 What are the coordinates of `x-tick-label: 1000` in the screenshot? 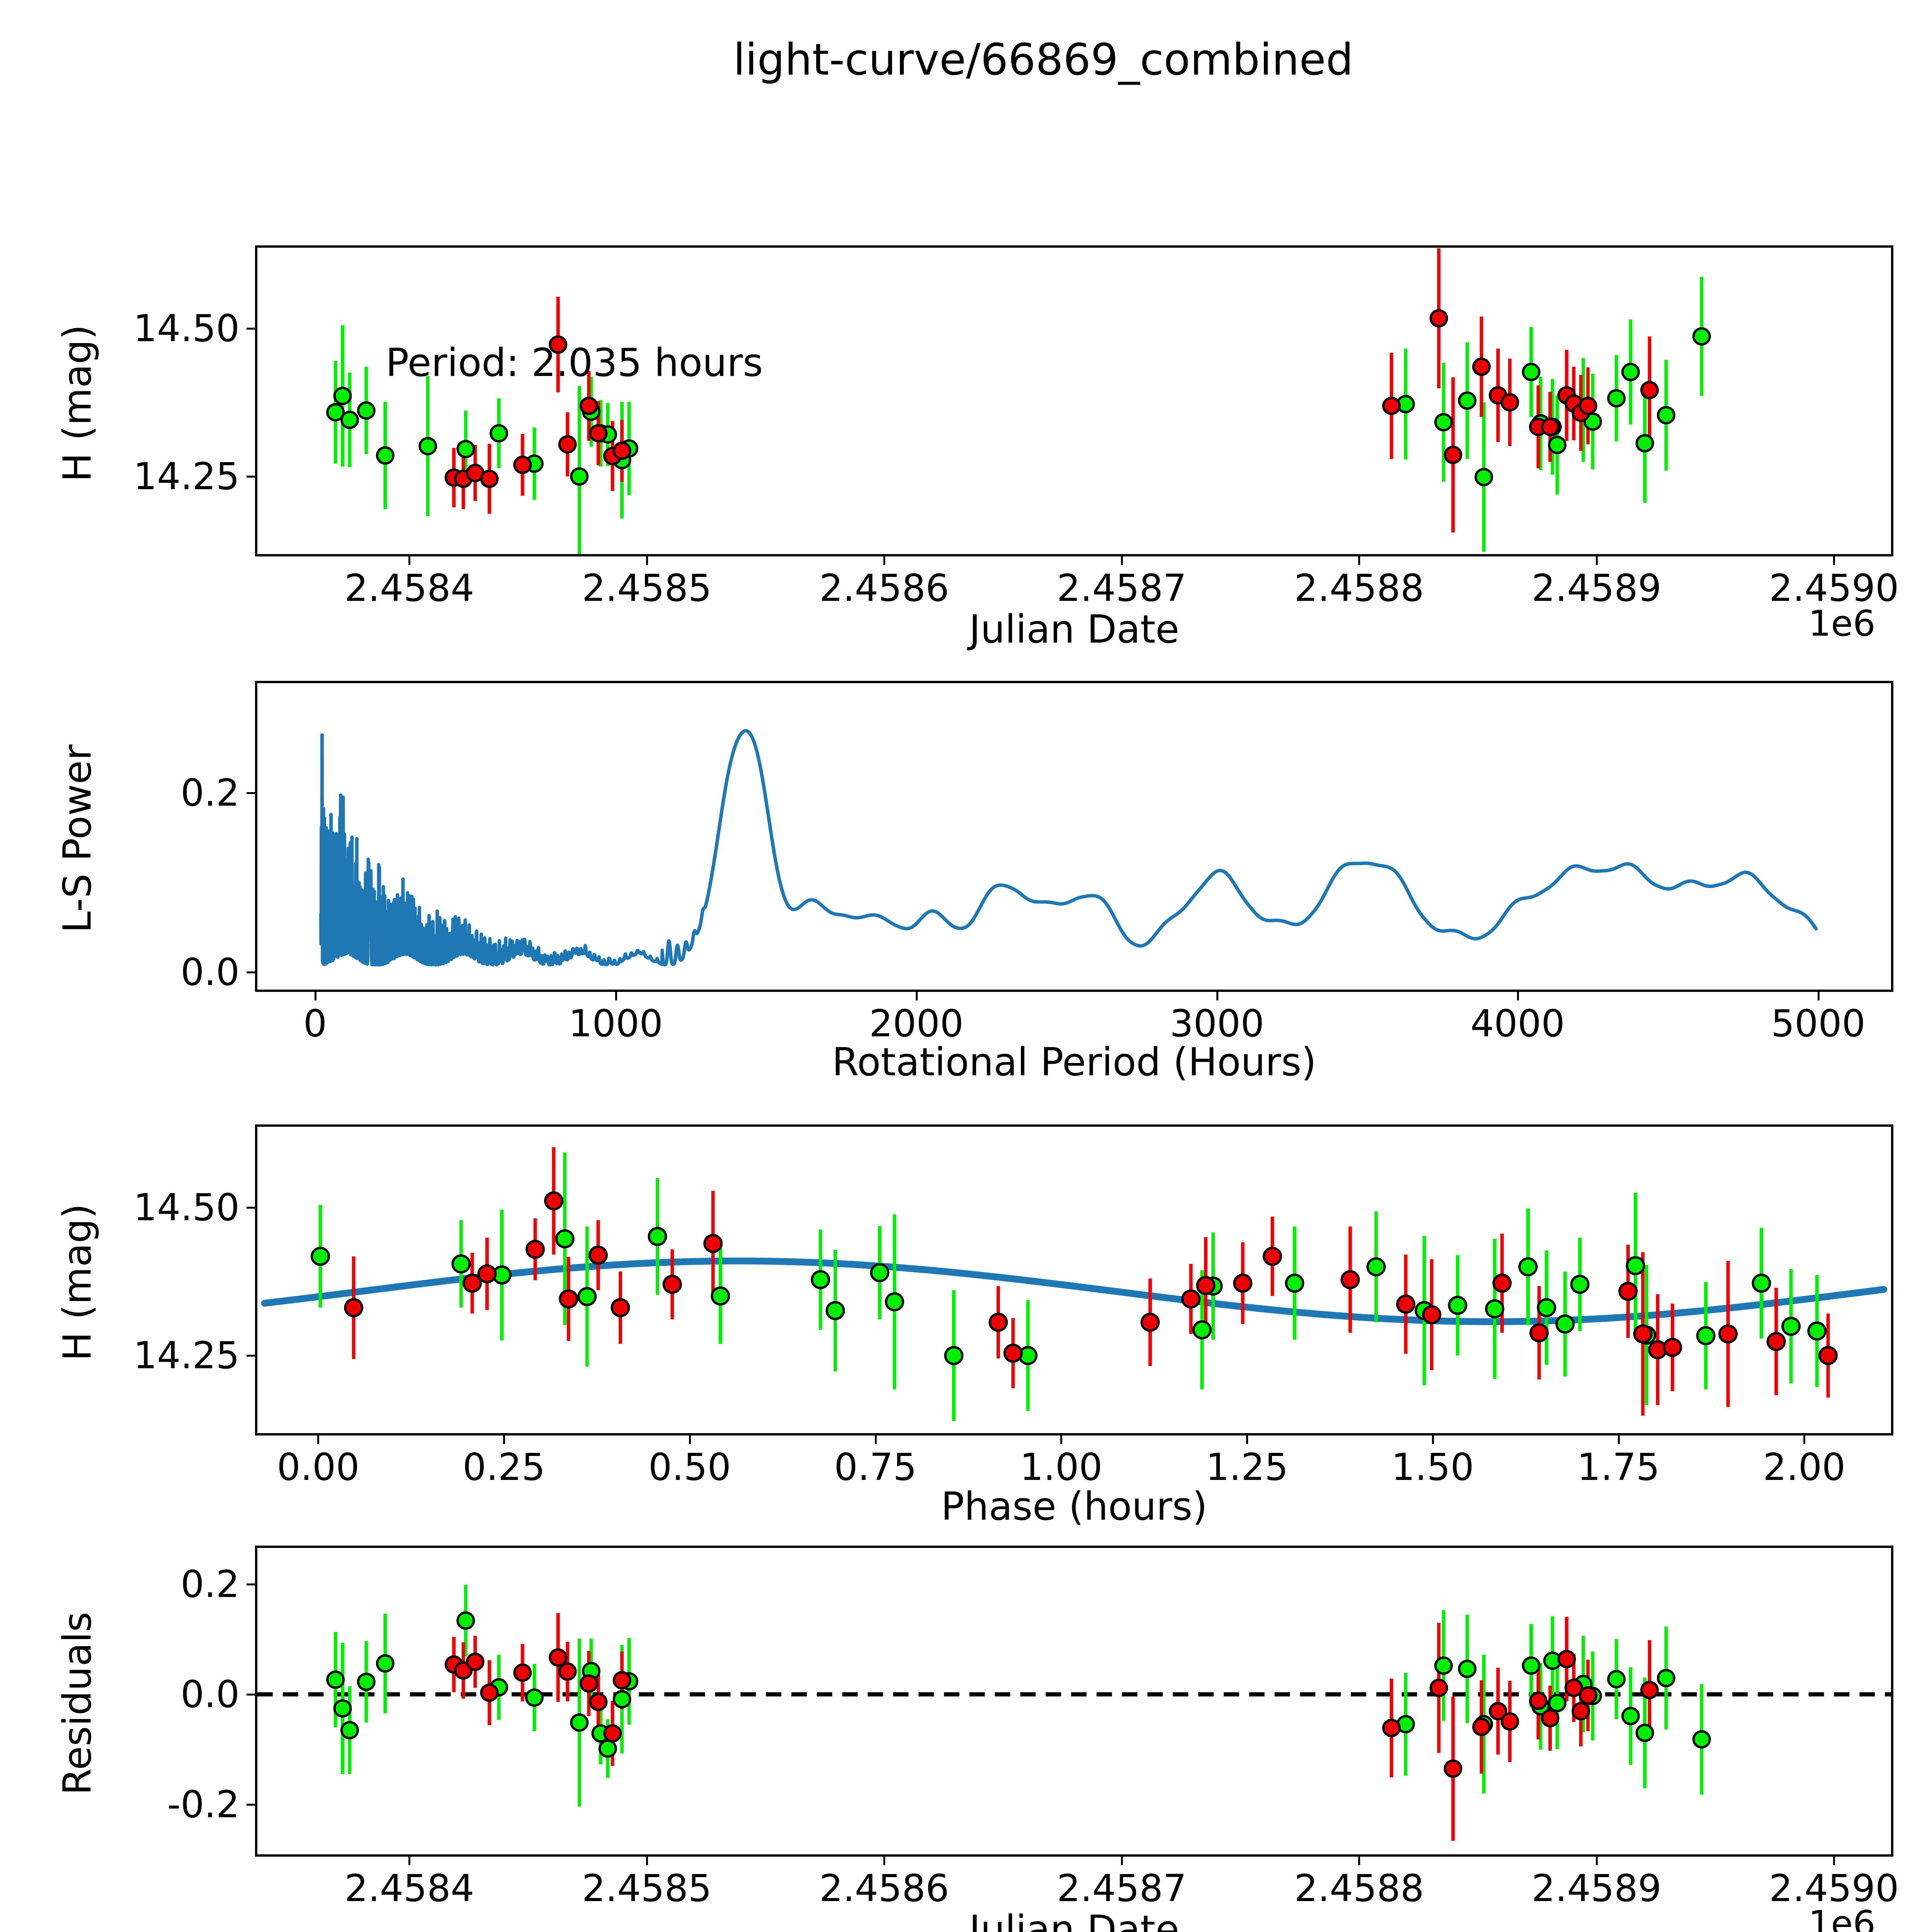 It's located at (616, 1024).